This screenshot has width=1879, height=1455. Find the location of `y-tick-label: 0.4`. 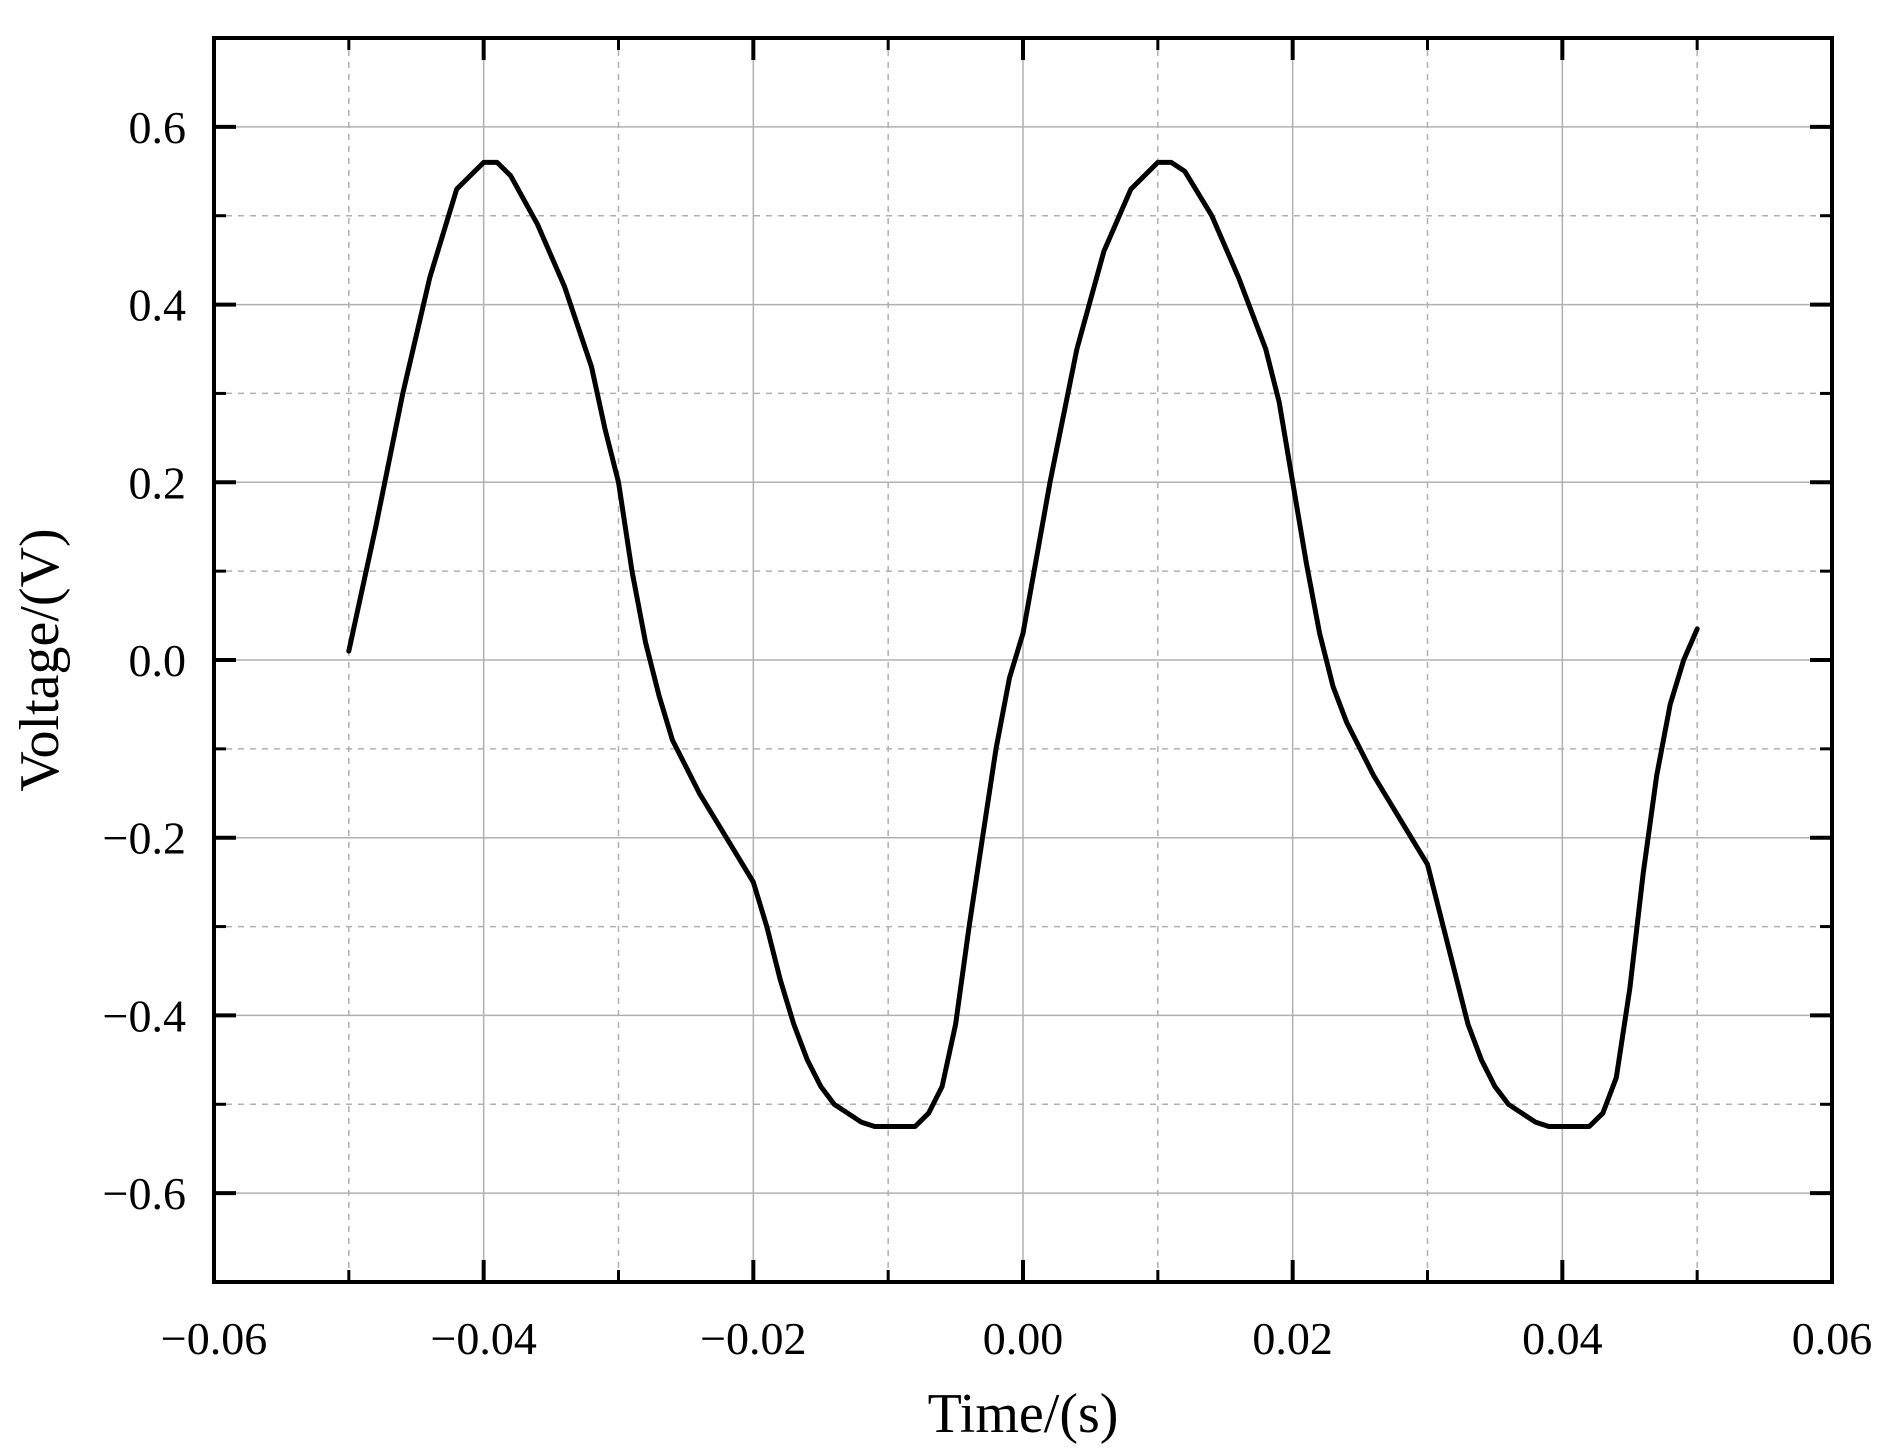

y-tick-label: 0.4 is located at coordinates (158, 305).